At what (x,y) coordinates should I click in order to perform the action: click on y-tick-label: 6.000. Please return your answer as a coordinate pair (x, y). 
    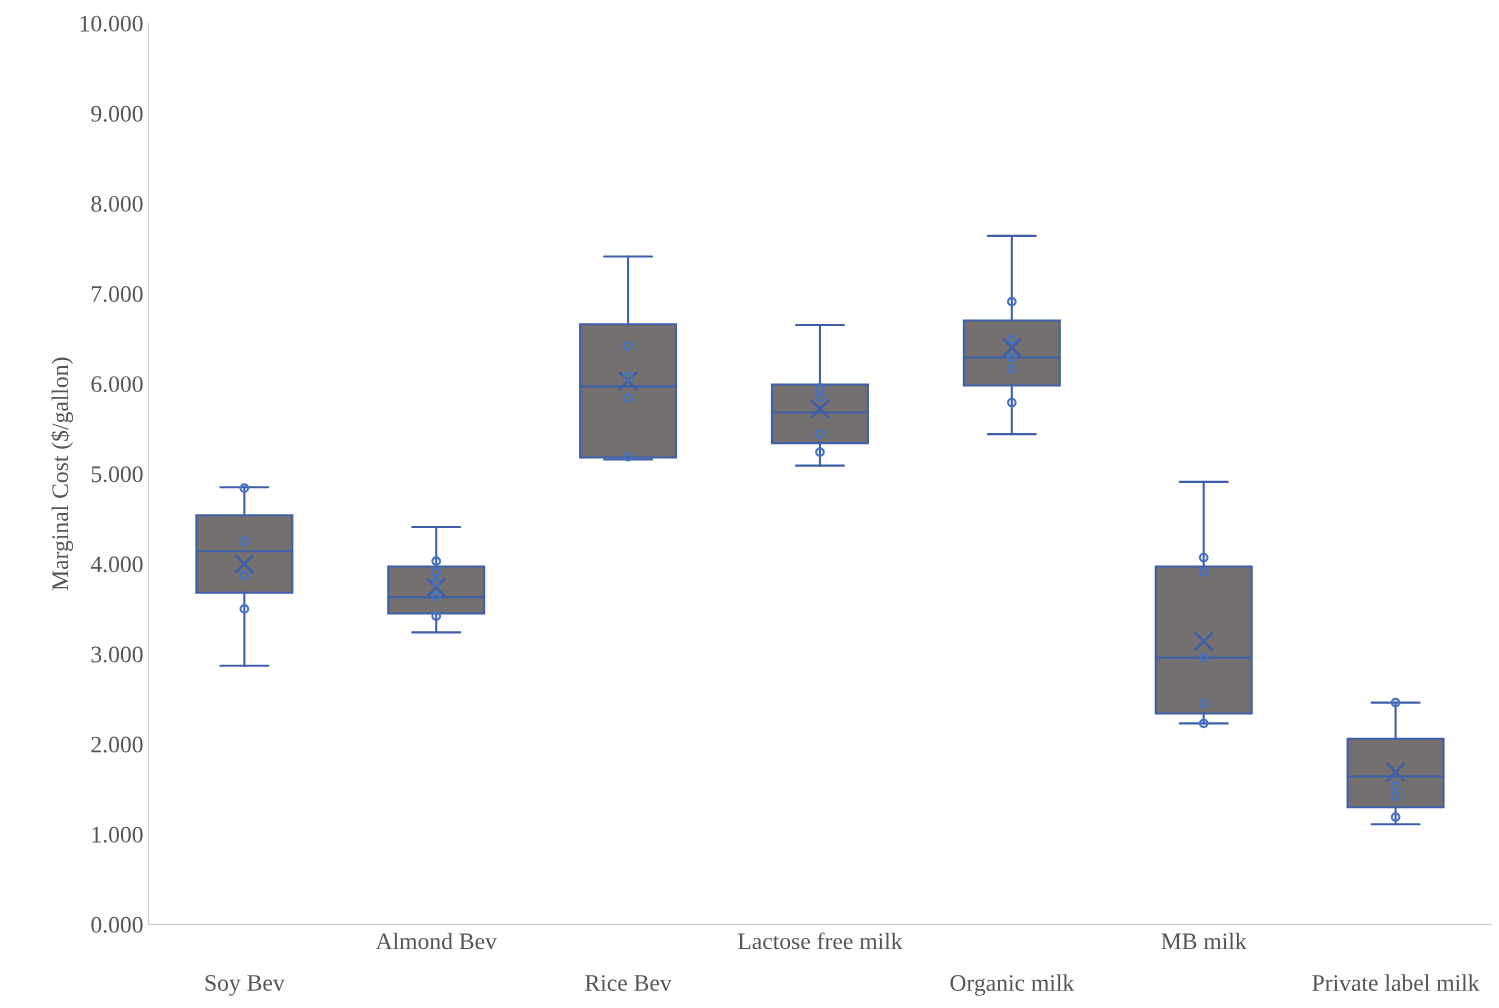
    Looking at the image, I should click on (117, 384).